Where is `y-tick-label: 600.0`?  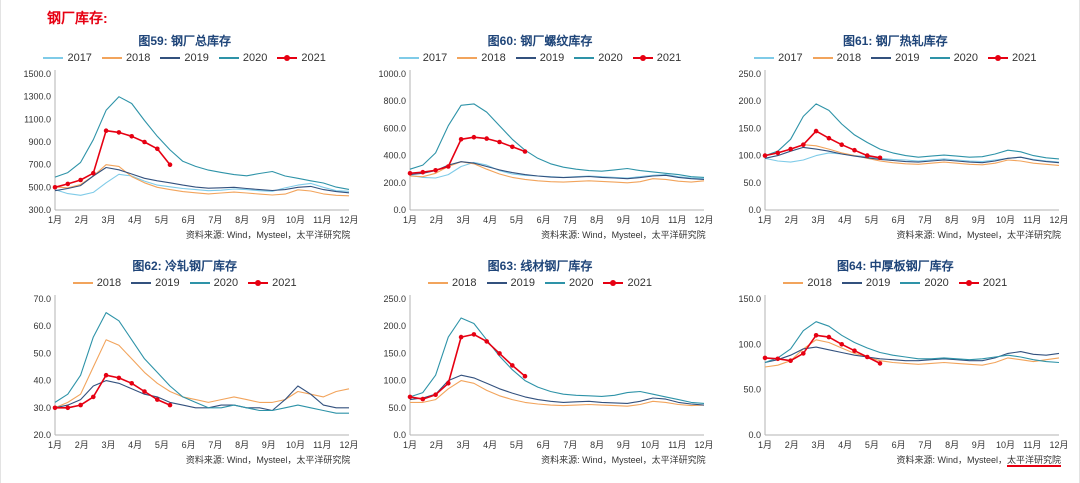 y-tick-label: 600.0 is located at coordinates (394, 128).